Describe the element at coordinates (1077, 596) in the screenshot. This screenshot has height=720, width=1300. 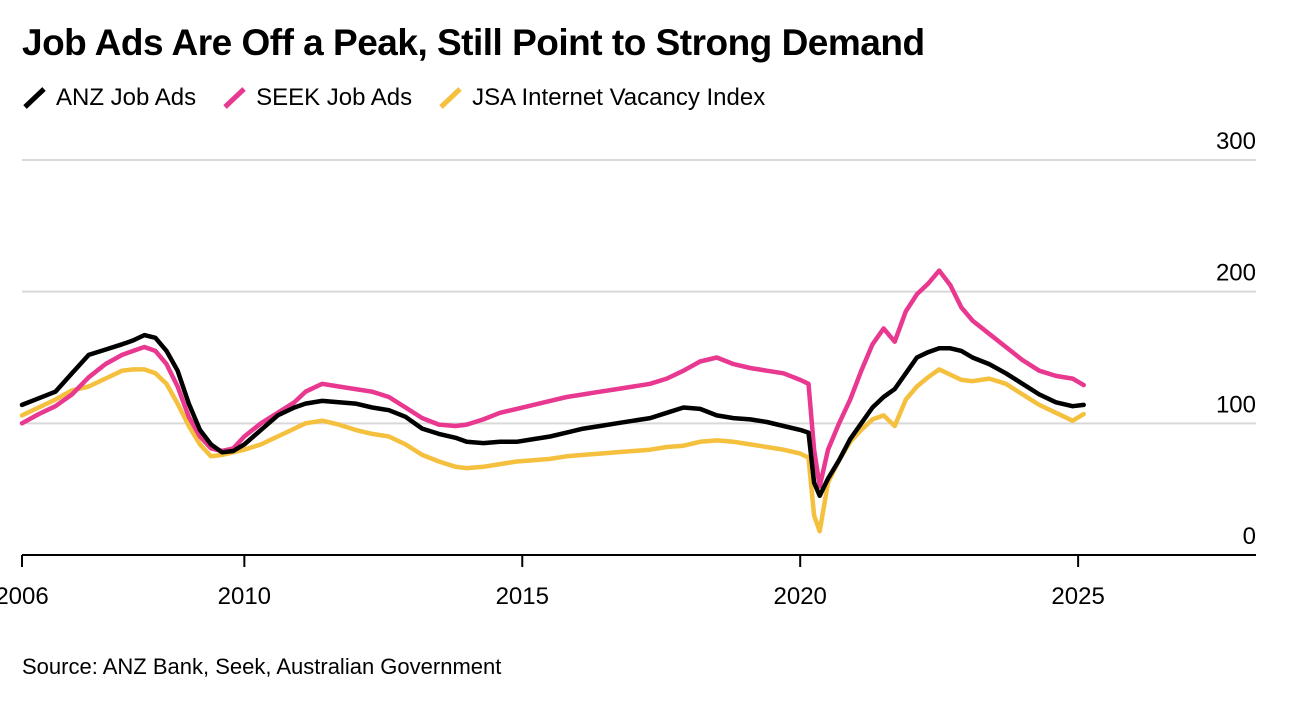
I see `x-tick-label-2025: 2025` at that location.